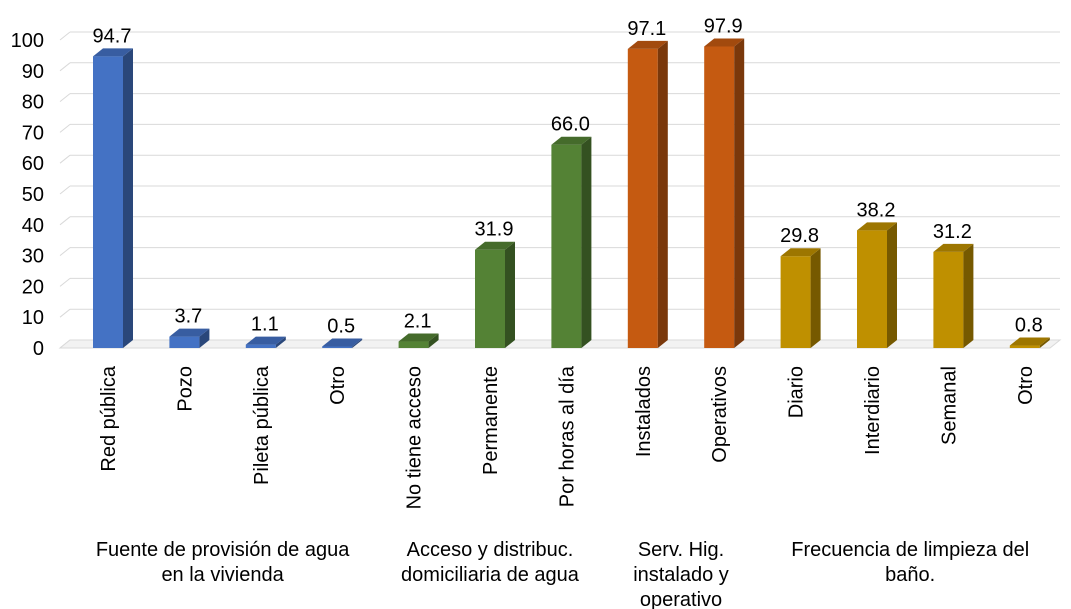  What do you see at coordinates (188, 317) in the screenshot?
I see `data-label: 3.7` at bounding box center [188, 317].